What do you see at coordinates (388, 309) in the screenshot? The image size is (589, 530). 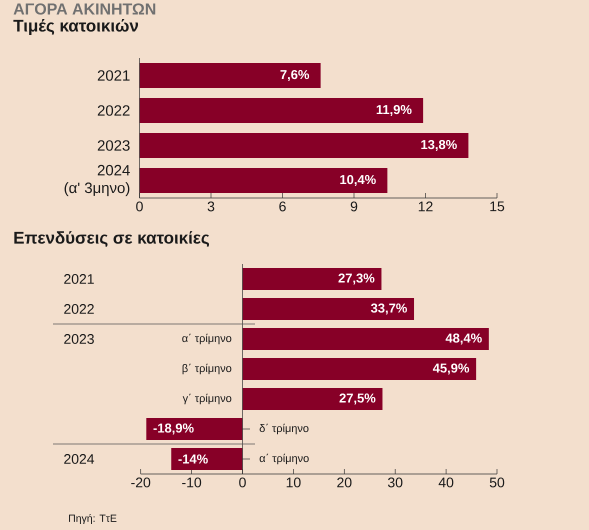 I see `data-label: 33,7%` at bounding box center [388, 309].